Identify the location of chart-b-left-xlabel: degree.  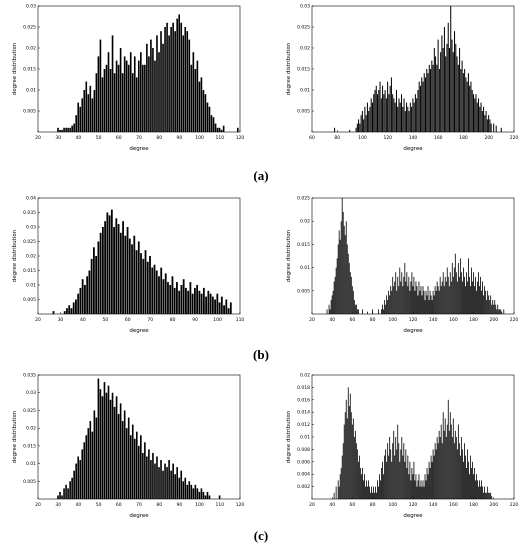
(139, 331).